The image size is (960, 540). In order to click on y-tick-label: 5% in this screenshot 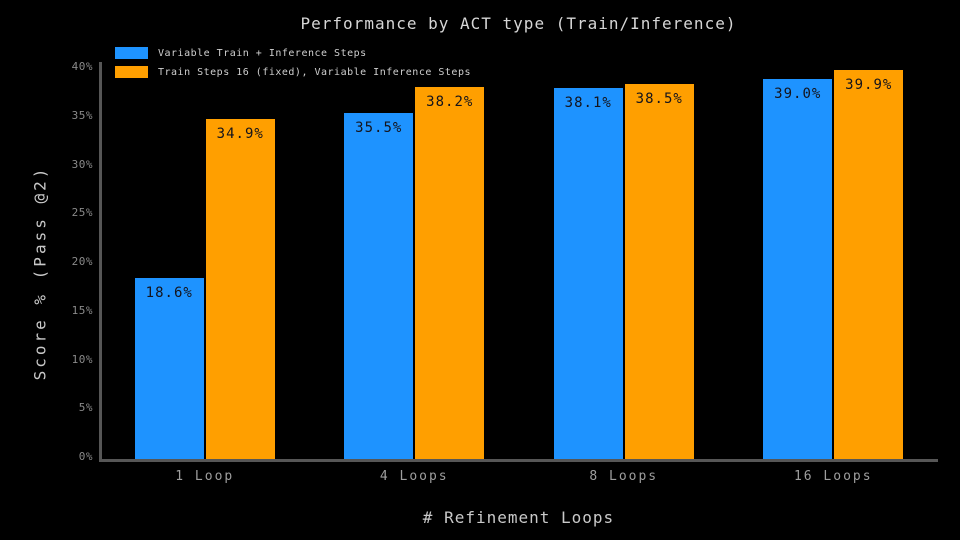, I will do `click(85, 408)`.